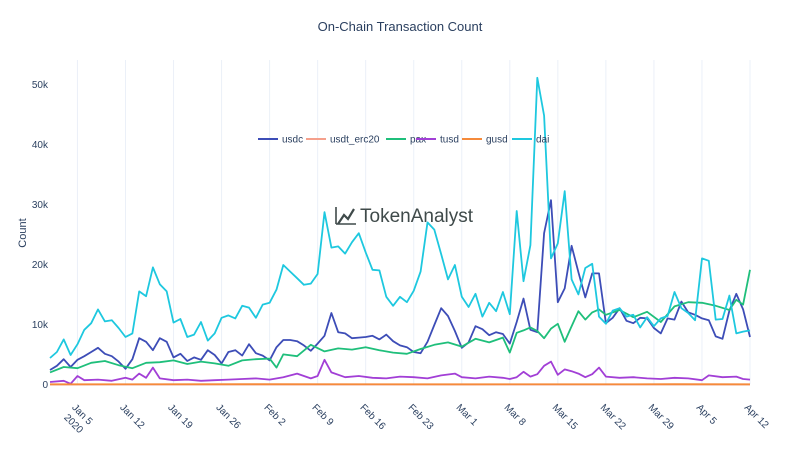 The width and height of the screenshot is (800, 450). I want to click on y-axis-ticks: 0 10k 20k 30k 40k 50k, so click(40, 235).